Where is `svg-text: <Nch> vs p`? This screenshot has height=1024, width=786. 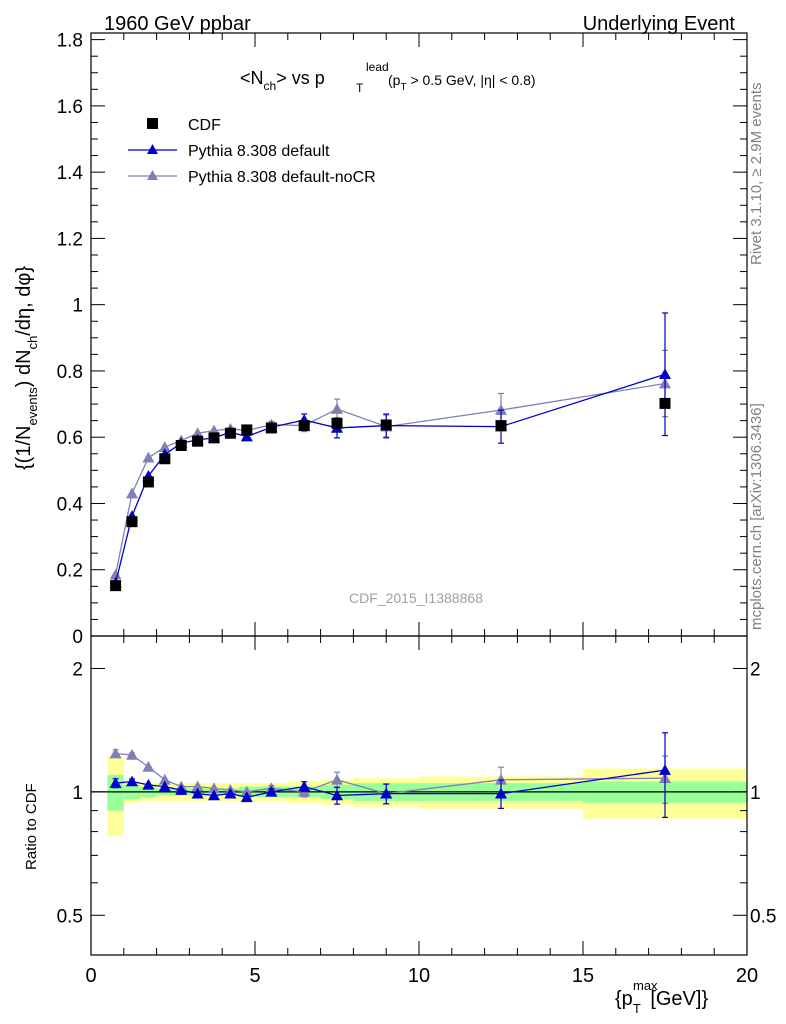
svg-text: <Nch> vs p is located at coordinates (282, 80).